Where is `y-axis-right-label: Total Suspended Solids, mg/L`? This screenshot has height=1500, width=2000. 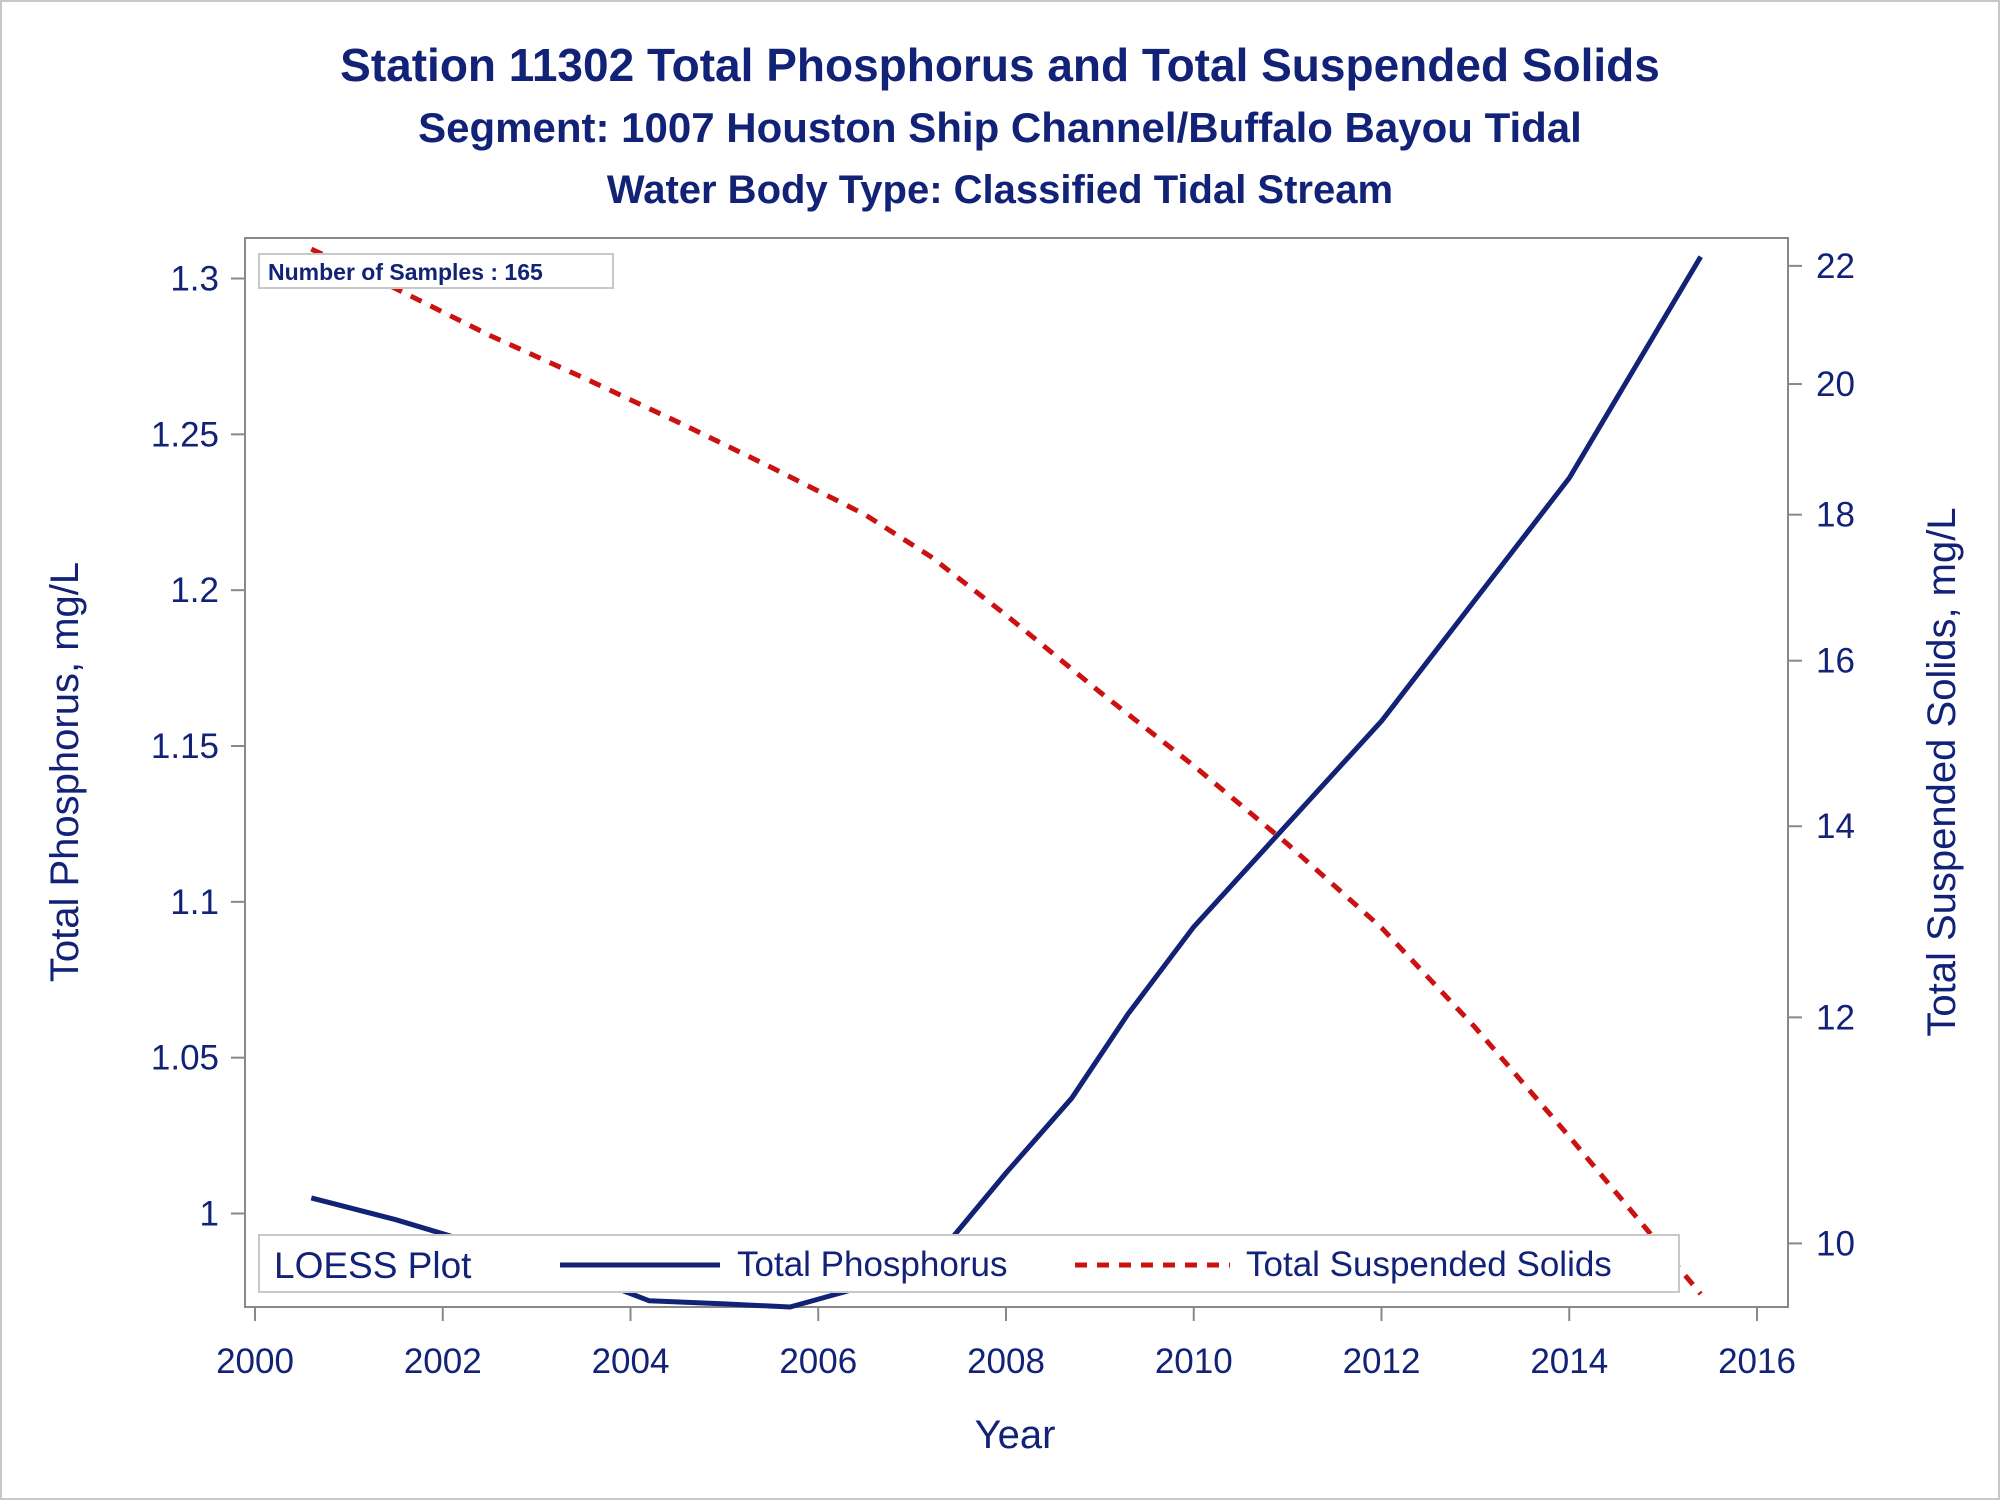
y-axis-right-label: Total Suspended Solids, mg/L is located at coordinates (1942, 771).